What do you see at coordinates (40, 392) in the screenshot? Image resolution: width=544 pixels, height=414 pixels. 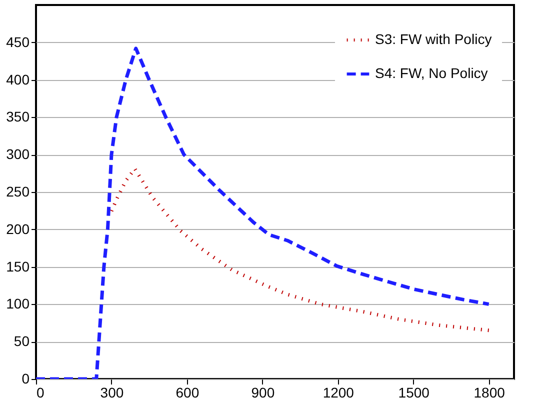 I see `x-tick-label: 0` at bounding box center [40, 392].